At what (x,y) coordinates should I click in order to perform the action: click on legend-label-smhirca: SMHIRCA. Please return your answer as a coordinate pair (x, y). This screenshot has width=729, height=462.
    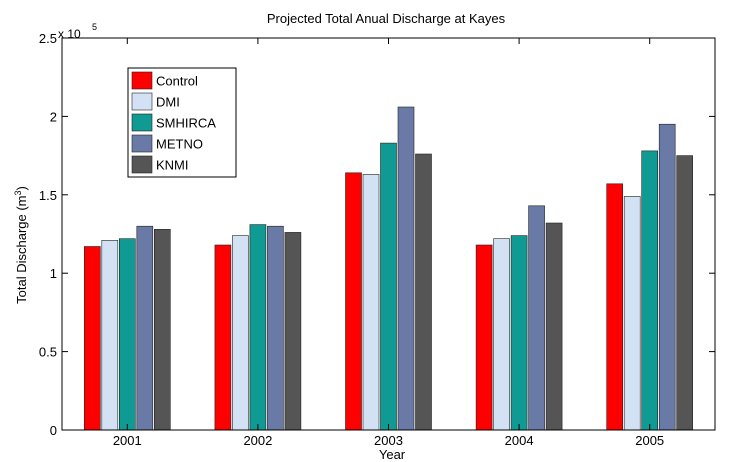
    Looking at the image, I should click on (186, 123).